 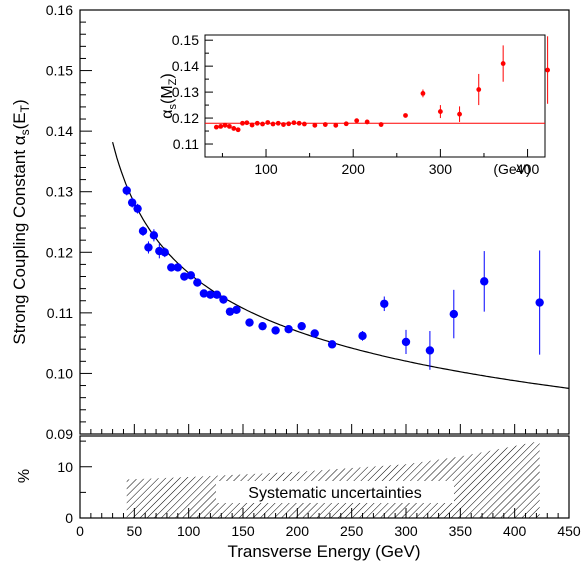 What do you see at coordinates (185, 66) in the screenshot?
I see `inset-y-tick-label: 0.14` at bounding box center [185, 66].